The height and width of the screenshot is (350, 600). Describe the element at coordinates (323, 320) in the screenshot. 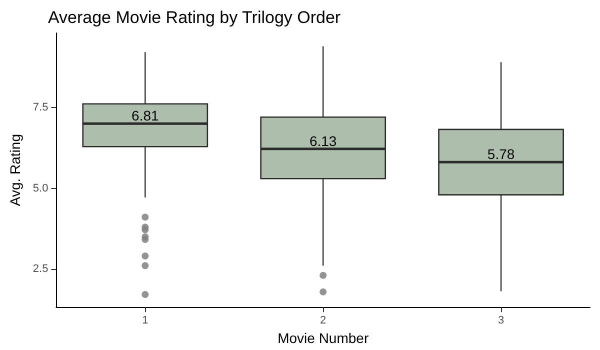

I see `x-tick-label: 2` at that location.